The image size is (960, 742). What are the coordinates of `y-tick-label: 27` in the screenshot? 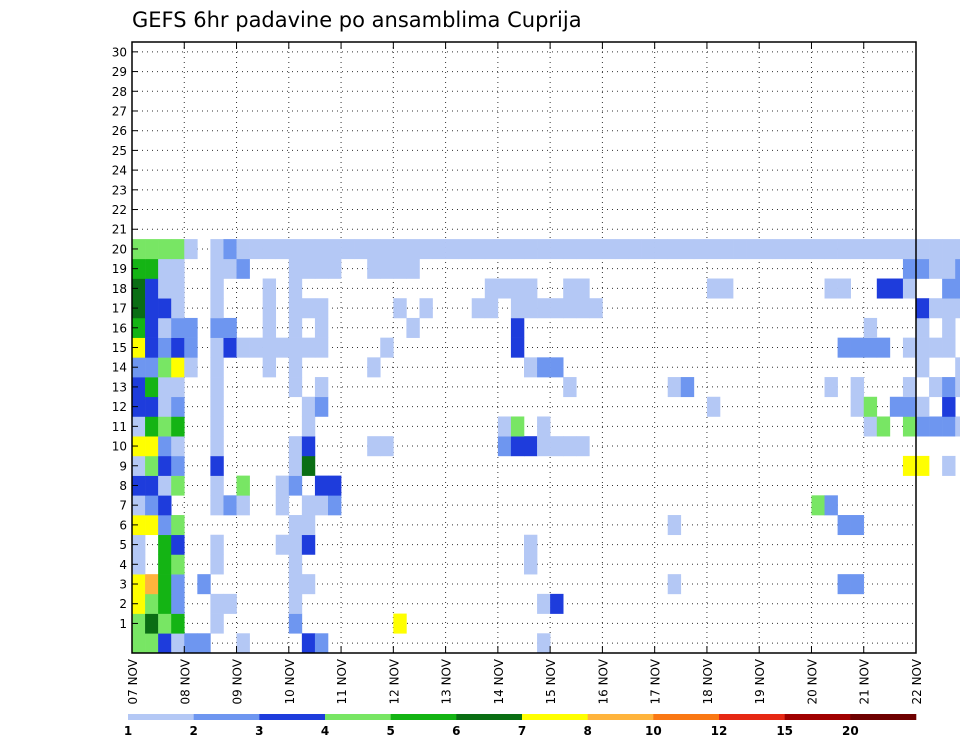 It's located at (119, 111).